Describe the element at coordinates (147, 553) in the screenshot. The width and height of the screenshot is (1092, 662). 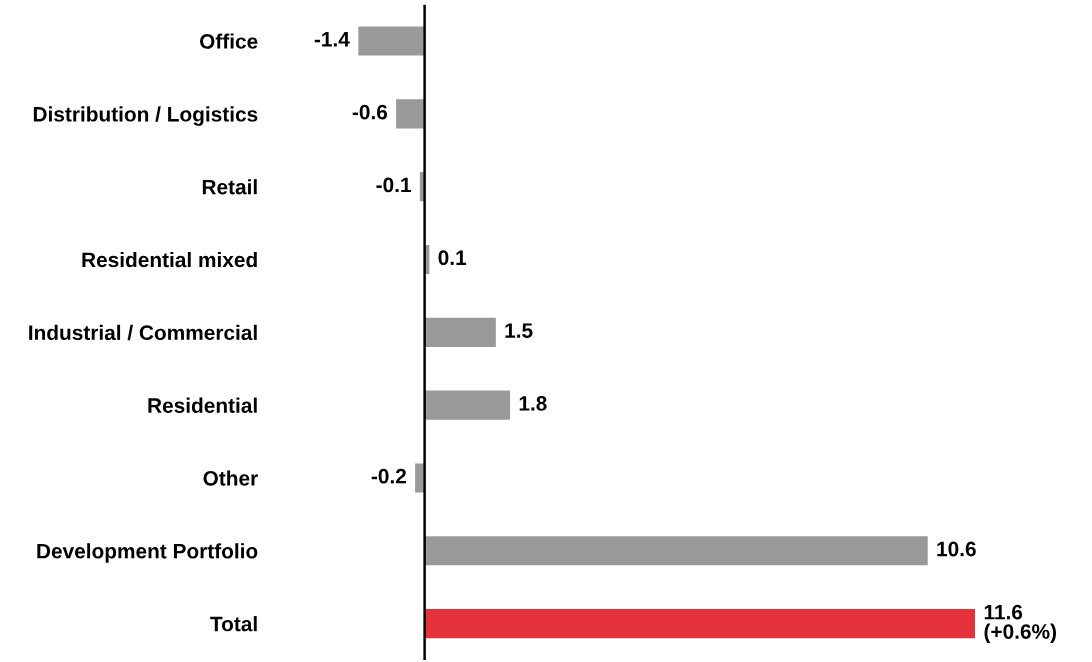
I see `y-tick-label: Development Portfolio` at that location.